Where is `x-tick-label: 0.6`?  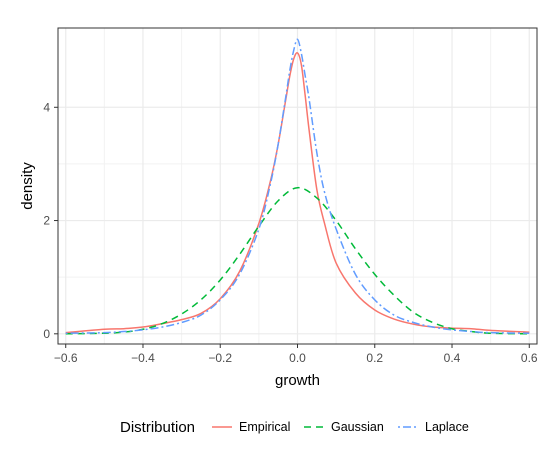 x-tick-label: 0.6 is located at coordinates (529, 358).